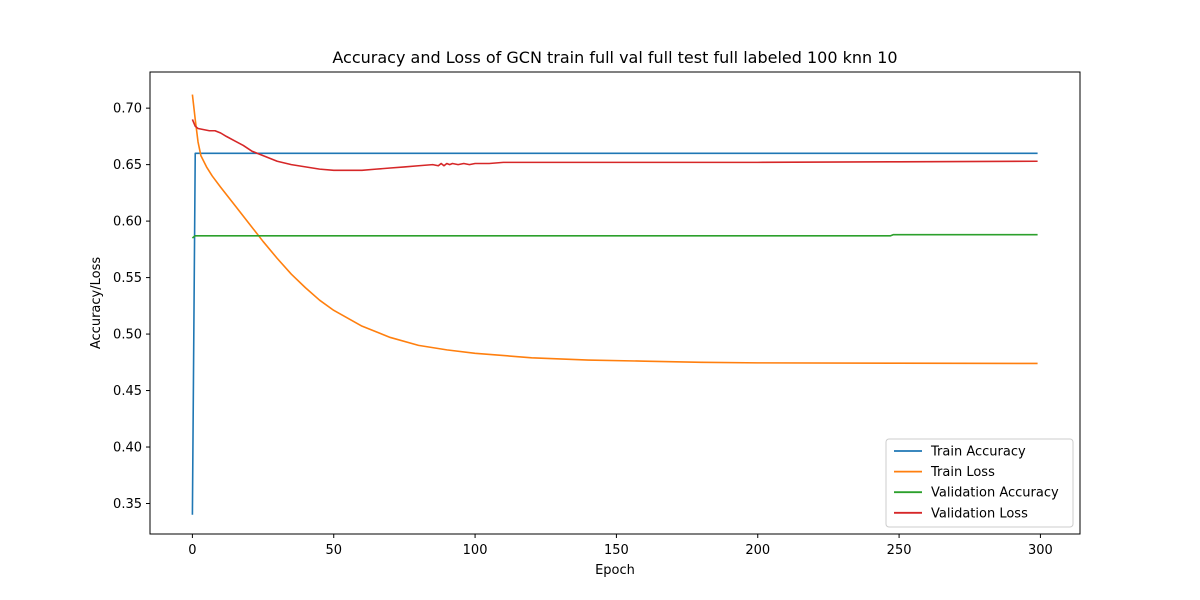 The height and width of the screenshot is (600, 1200). I want to click on y-tick-label: 0.45, so click(127, 391).